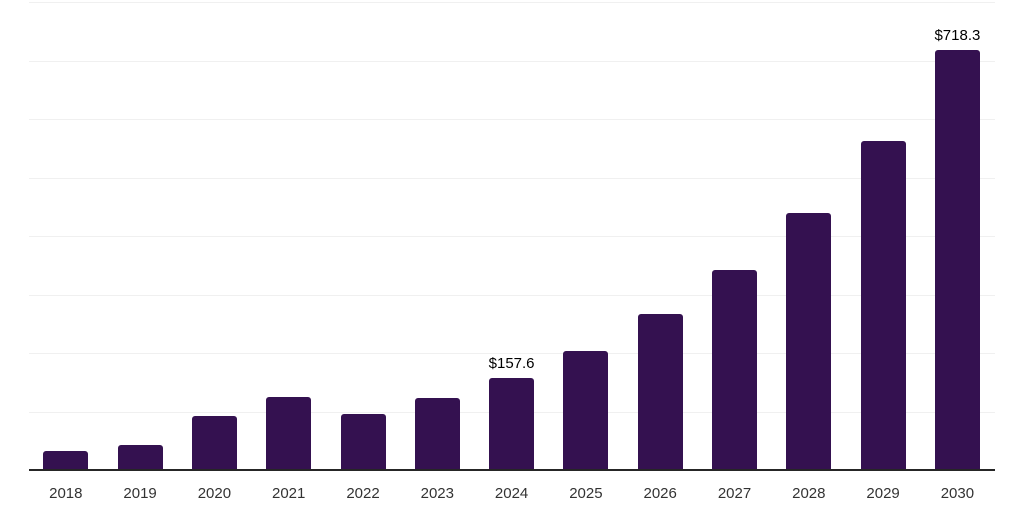 Image resolution: width=1024 pixels, height=512 pixels. I want to click on bar-2026, so click(660, 392).